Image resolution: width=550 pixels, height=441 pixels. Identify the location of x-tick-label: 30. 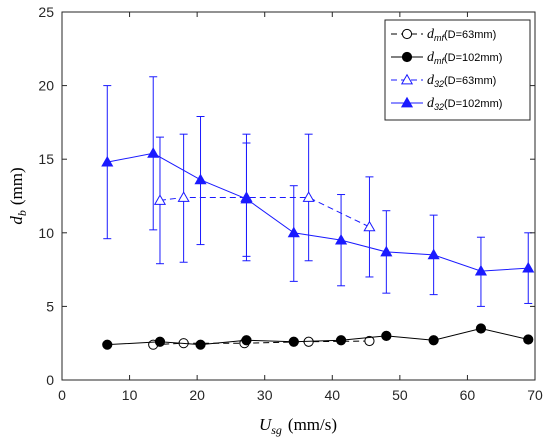
(265, 395).